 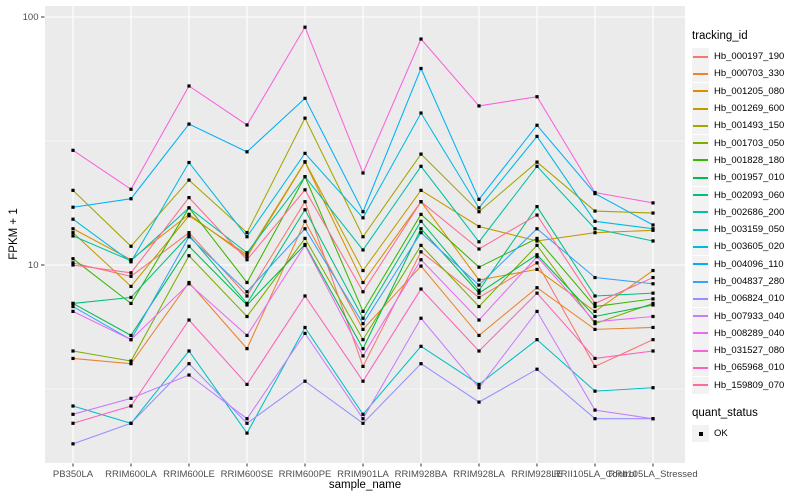 I want to click on legend-label: Hb_004837_280, so click(x=749, y=281).